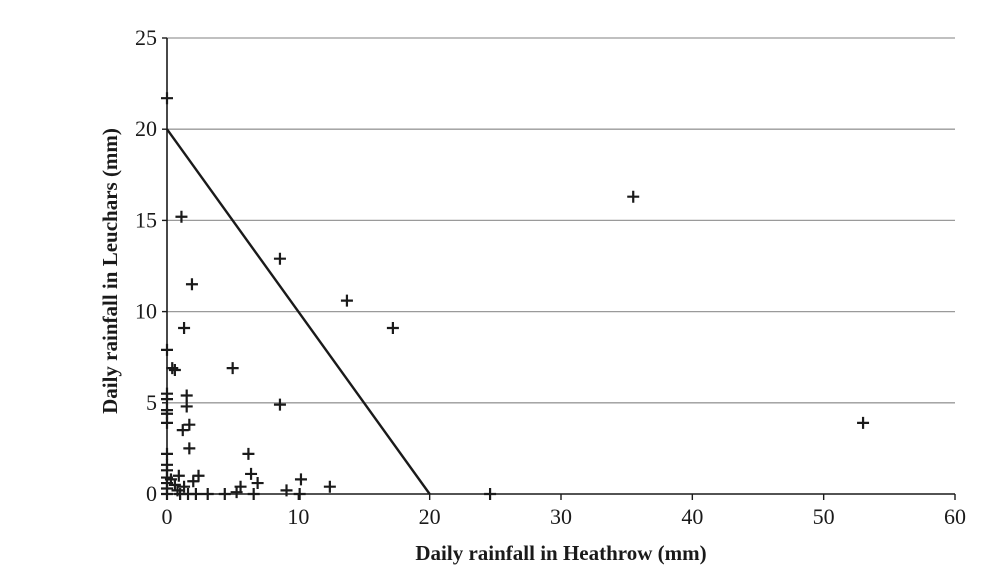 The width and height of the screenshot is (1000, 577). I want to click on y-tick-label: 15, so click(146, 219).